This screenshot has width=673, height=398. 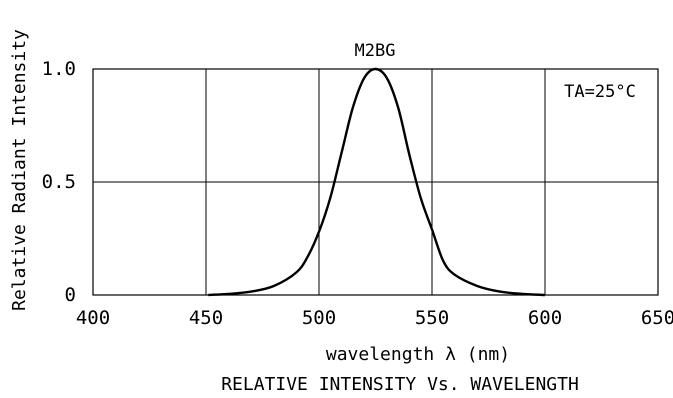 I want to click on y-axis-label: Relative Radiant Intensity, so click(x=19, y=170).